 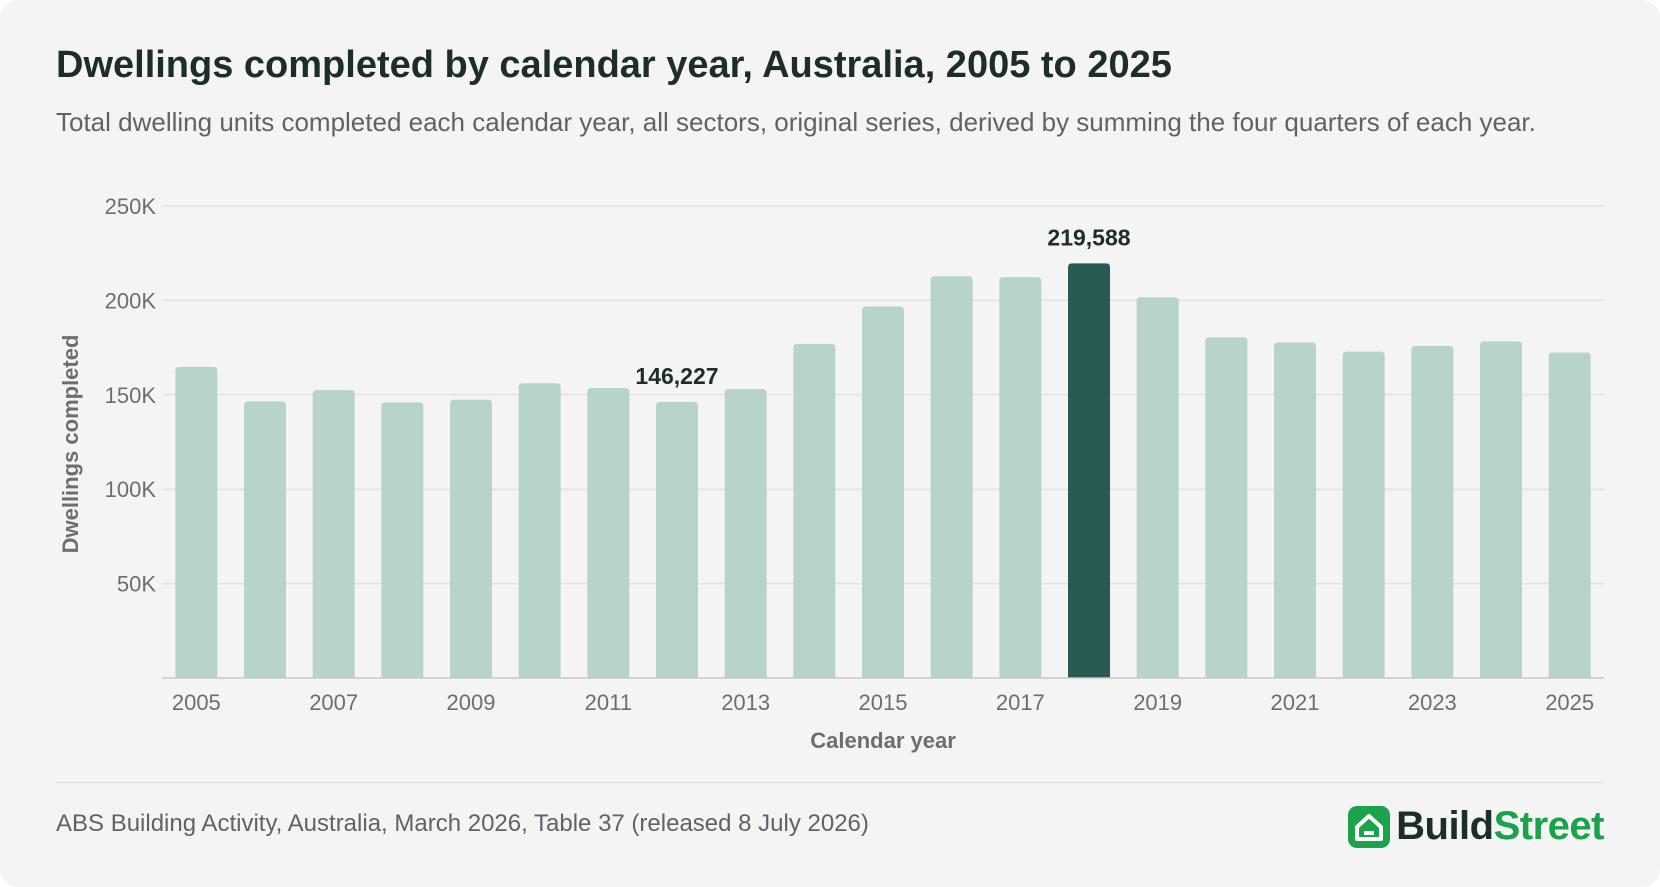 What do you see at coordinates (1569, 515) in the screenshot?
I see `bar-2025` at bounding box center [1569, 515].